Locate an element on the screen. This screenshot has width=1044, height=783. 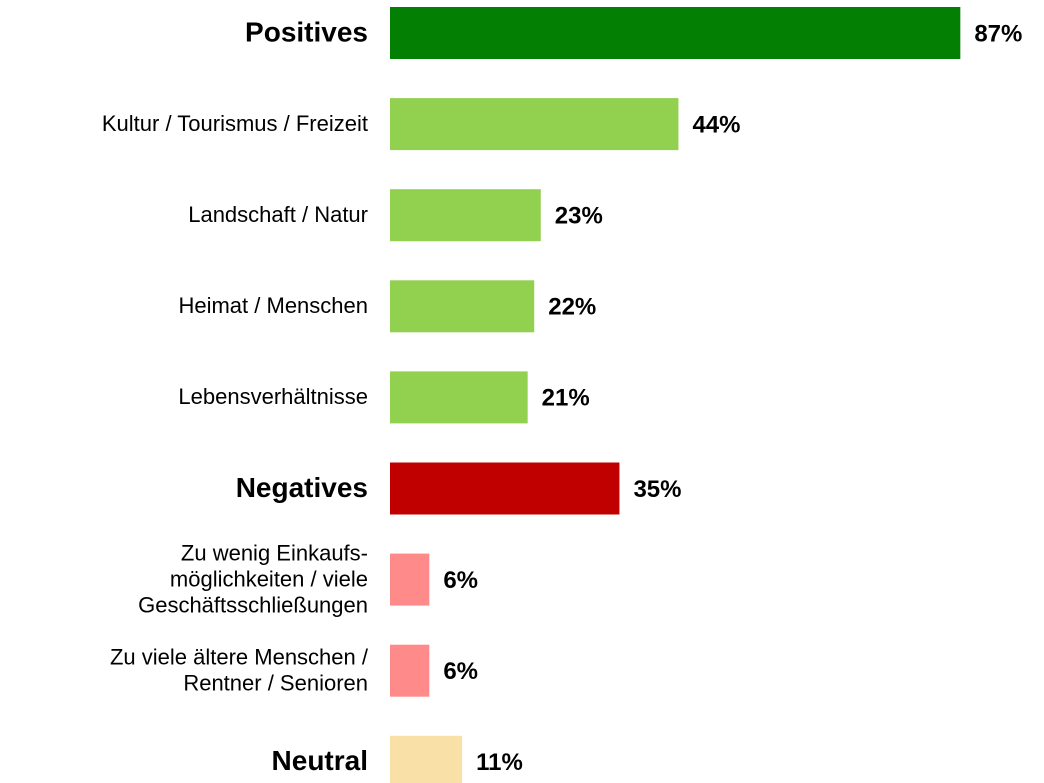
value-label: 87% is located at coordinates (998, 33).